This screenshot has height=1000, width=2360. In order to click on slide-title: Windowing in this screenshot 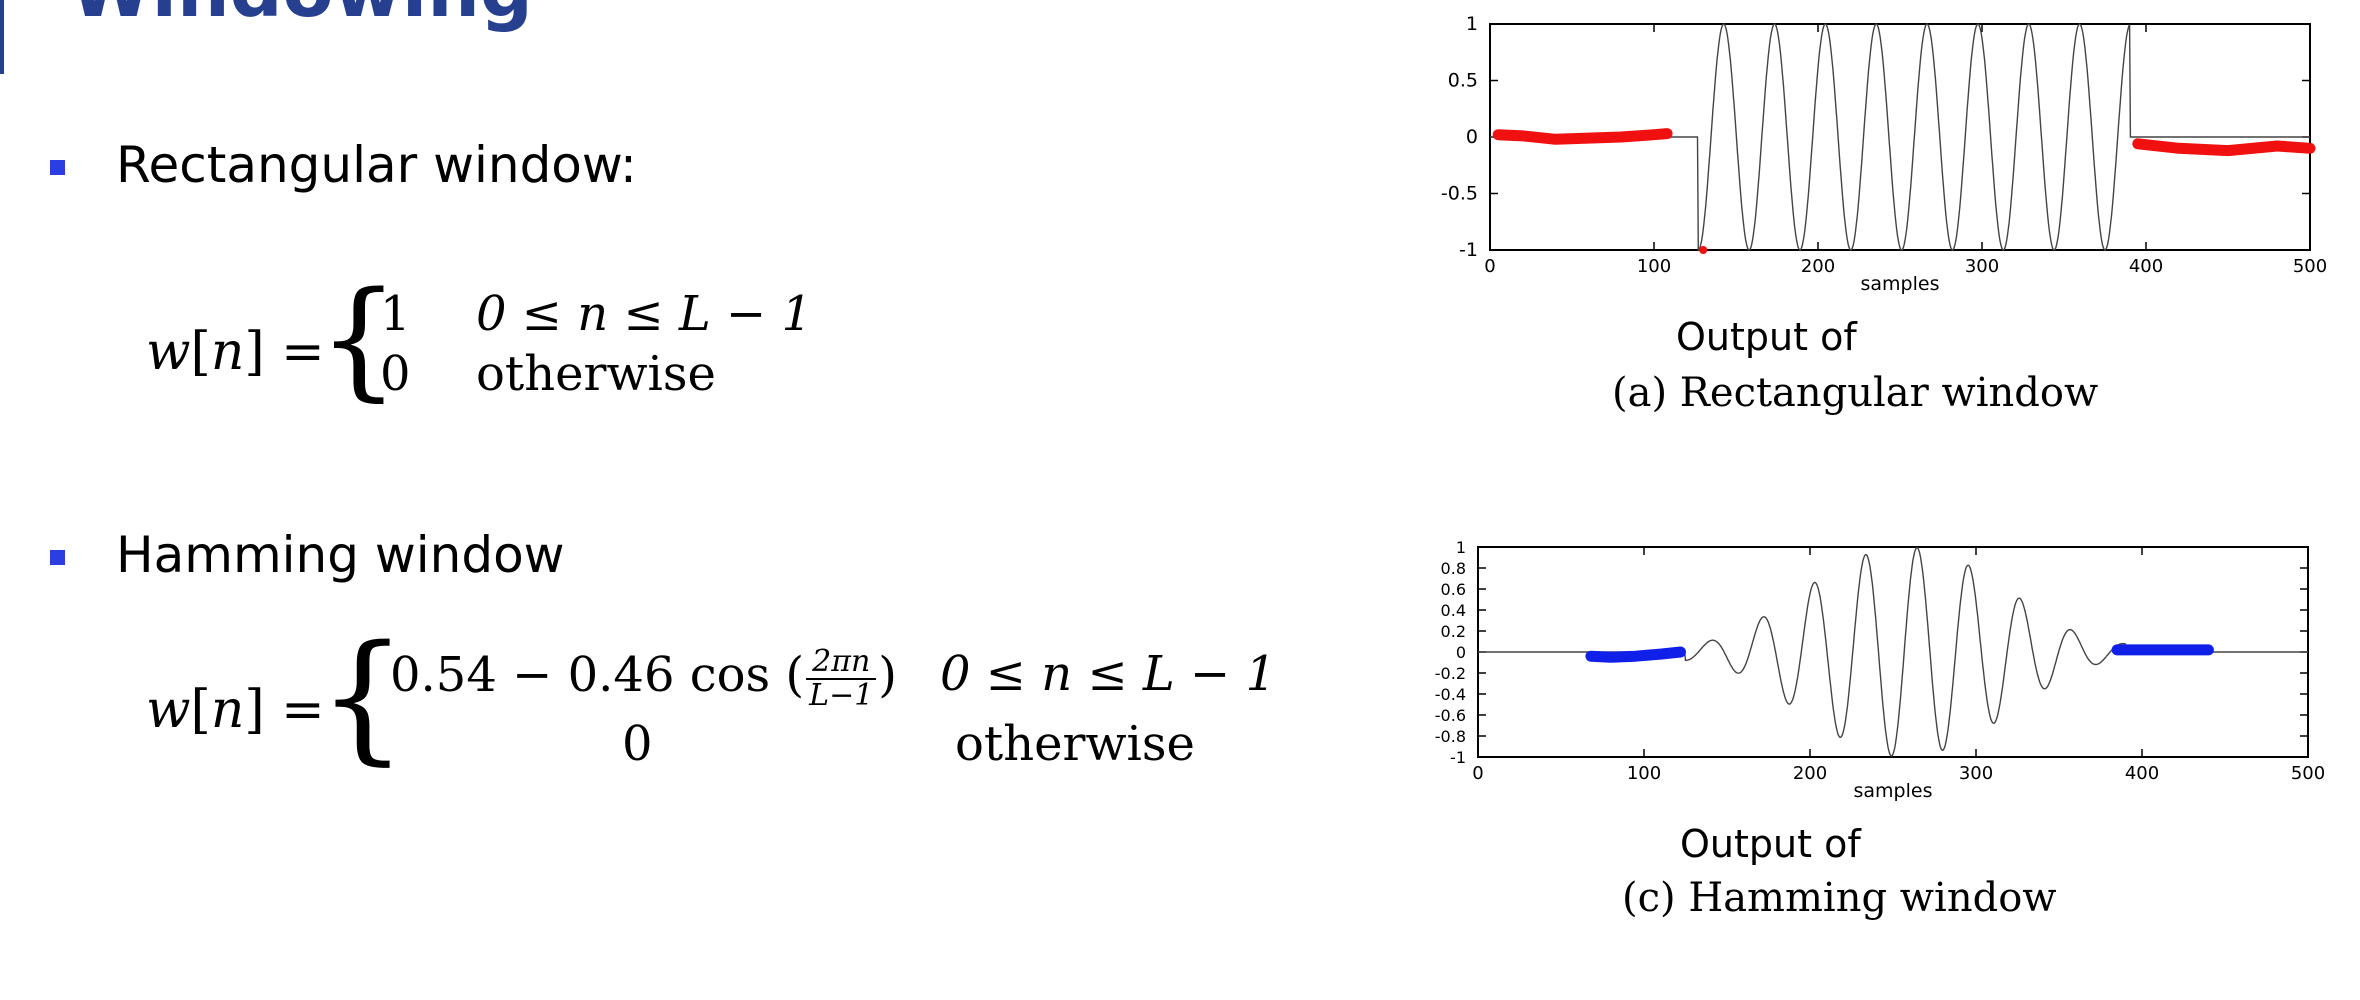, I will do `click(301, 17)`.